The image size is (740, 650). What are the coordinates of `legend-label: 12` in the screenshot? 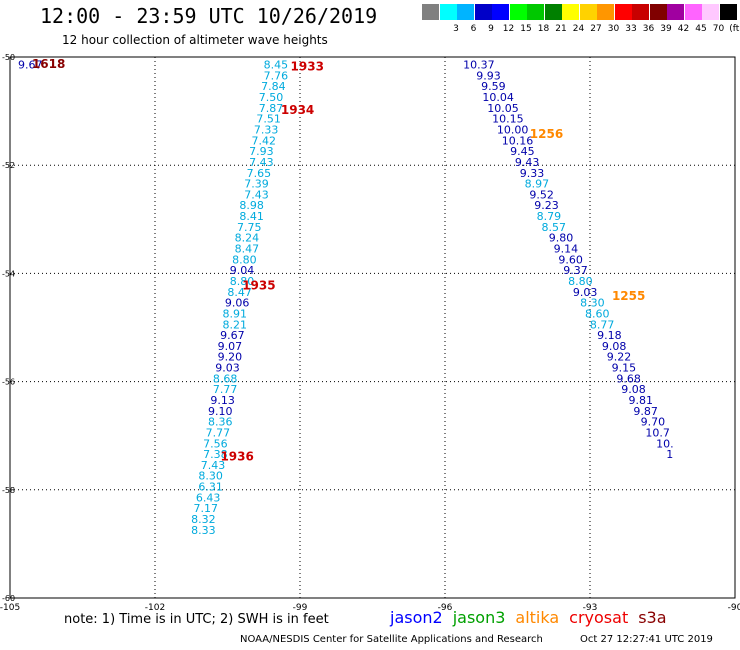 It's located at (508, 29).